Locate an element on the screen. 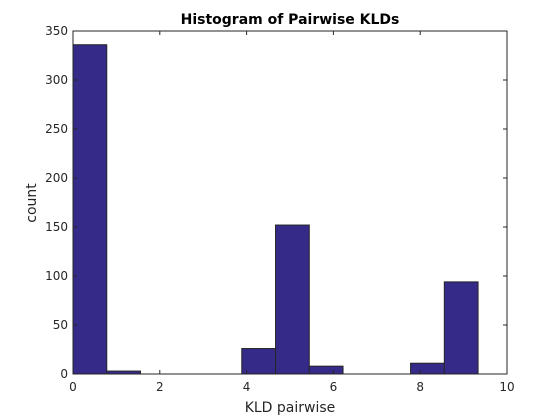 This screenshot has width=560, height=420. x-tick-label: 0 is located at coordinates (73, 387).